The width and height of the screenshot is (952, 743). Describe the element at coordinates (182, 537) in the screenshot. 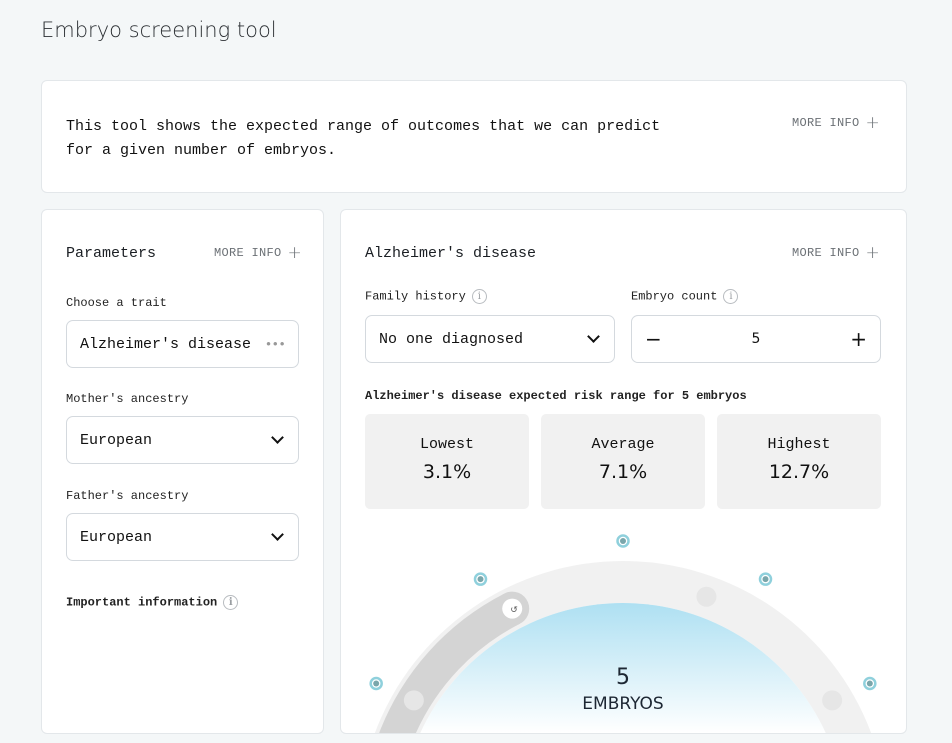

I see `father-ancestry-select: European` at that location.